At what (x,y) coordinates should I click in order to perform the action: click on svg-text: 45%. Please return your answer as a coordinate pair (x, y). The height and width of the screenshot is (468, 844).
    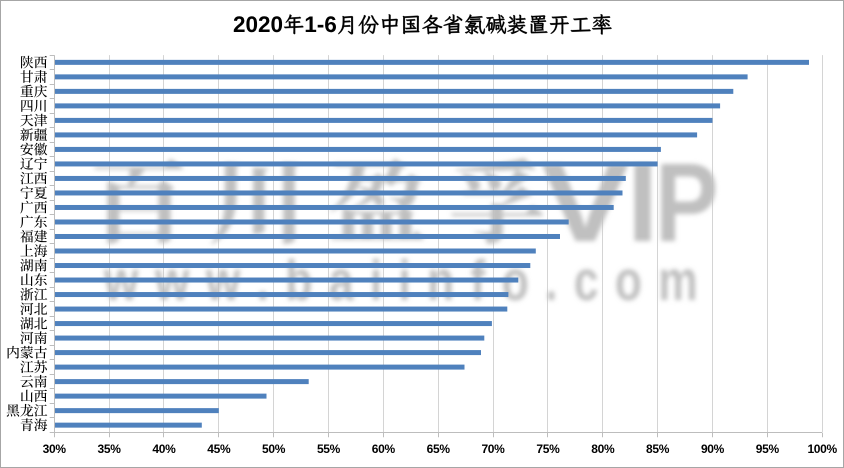
    Looking at the image, I should click on (219, 449).